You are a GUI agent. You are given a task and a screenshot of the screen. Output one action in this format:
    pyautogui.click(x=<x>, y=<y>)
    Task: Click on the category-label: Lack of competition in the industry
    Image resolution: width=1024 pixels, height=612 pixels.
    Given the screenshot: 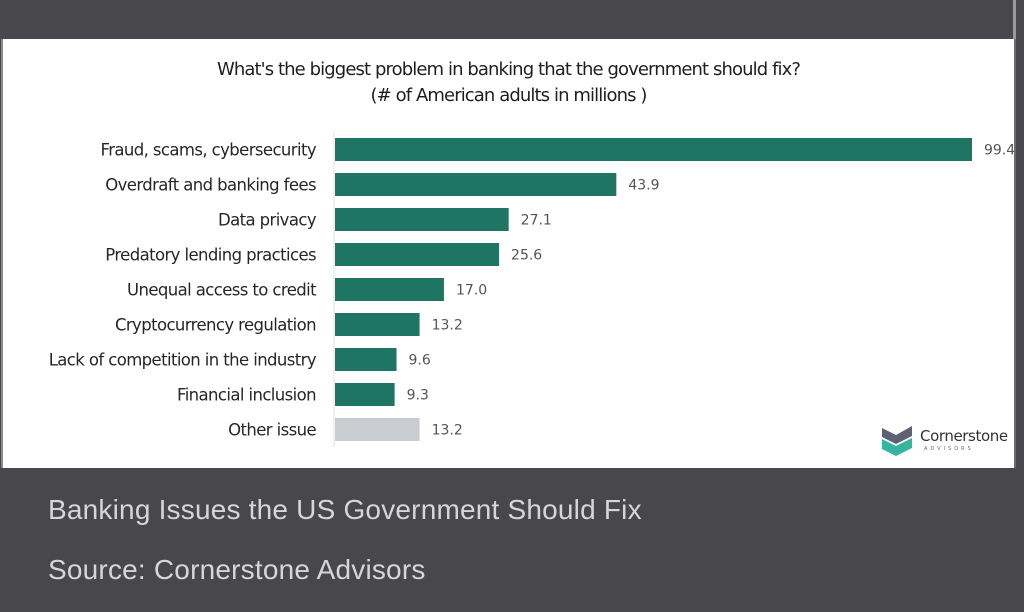 What is the action you would take?
    pyautogui.click(x=183, y=360)
    